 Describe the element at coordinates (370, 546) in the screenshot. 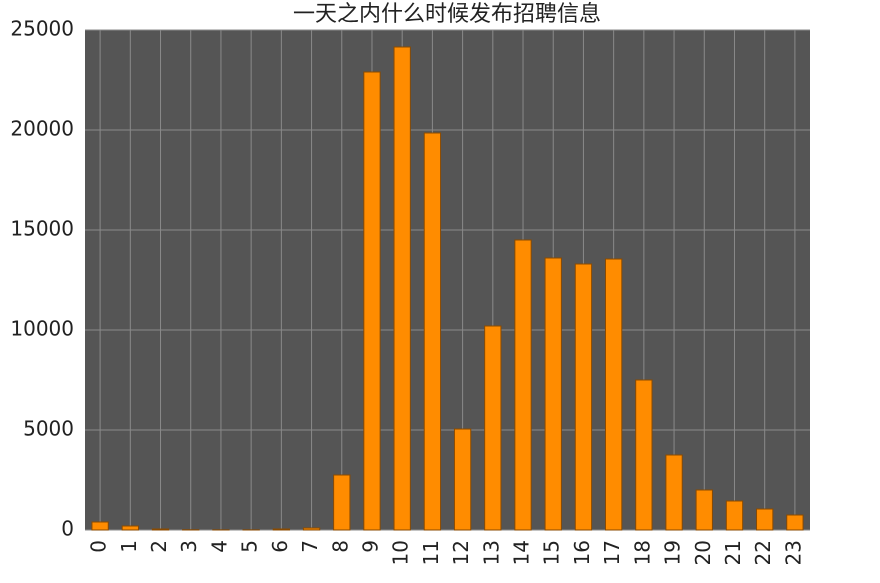

I see `x-tick-label: 9` at that location.